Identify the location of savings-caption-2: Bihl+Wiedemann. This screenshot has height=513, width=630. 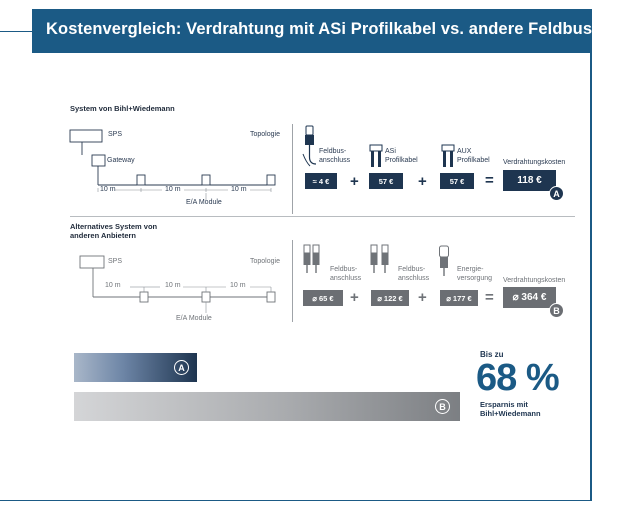
(510, 413).